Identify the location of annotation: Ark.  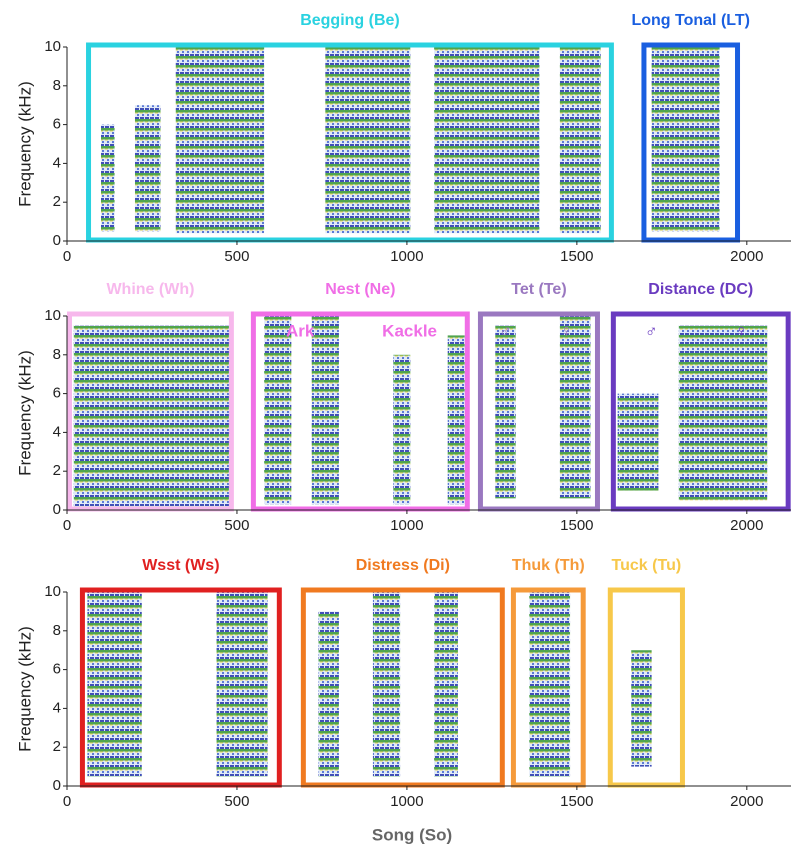
(300, 330).